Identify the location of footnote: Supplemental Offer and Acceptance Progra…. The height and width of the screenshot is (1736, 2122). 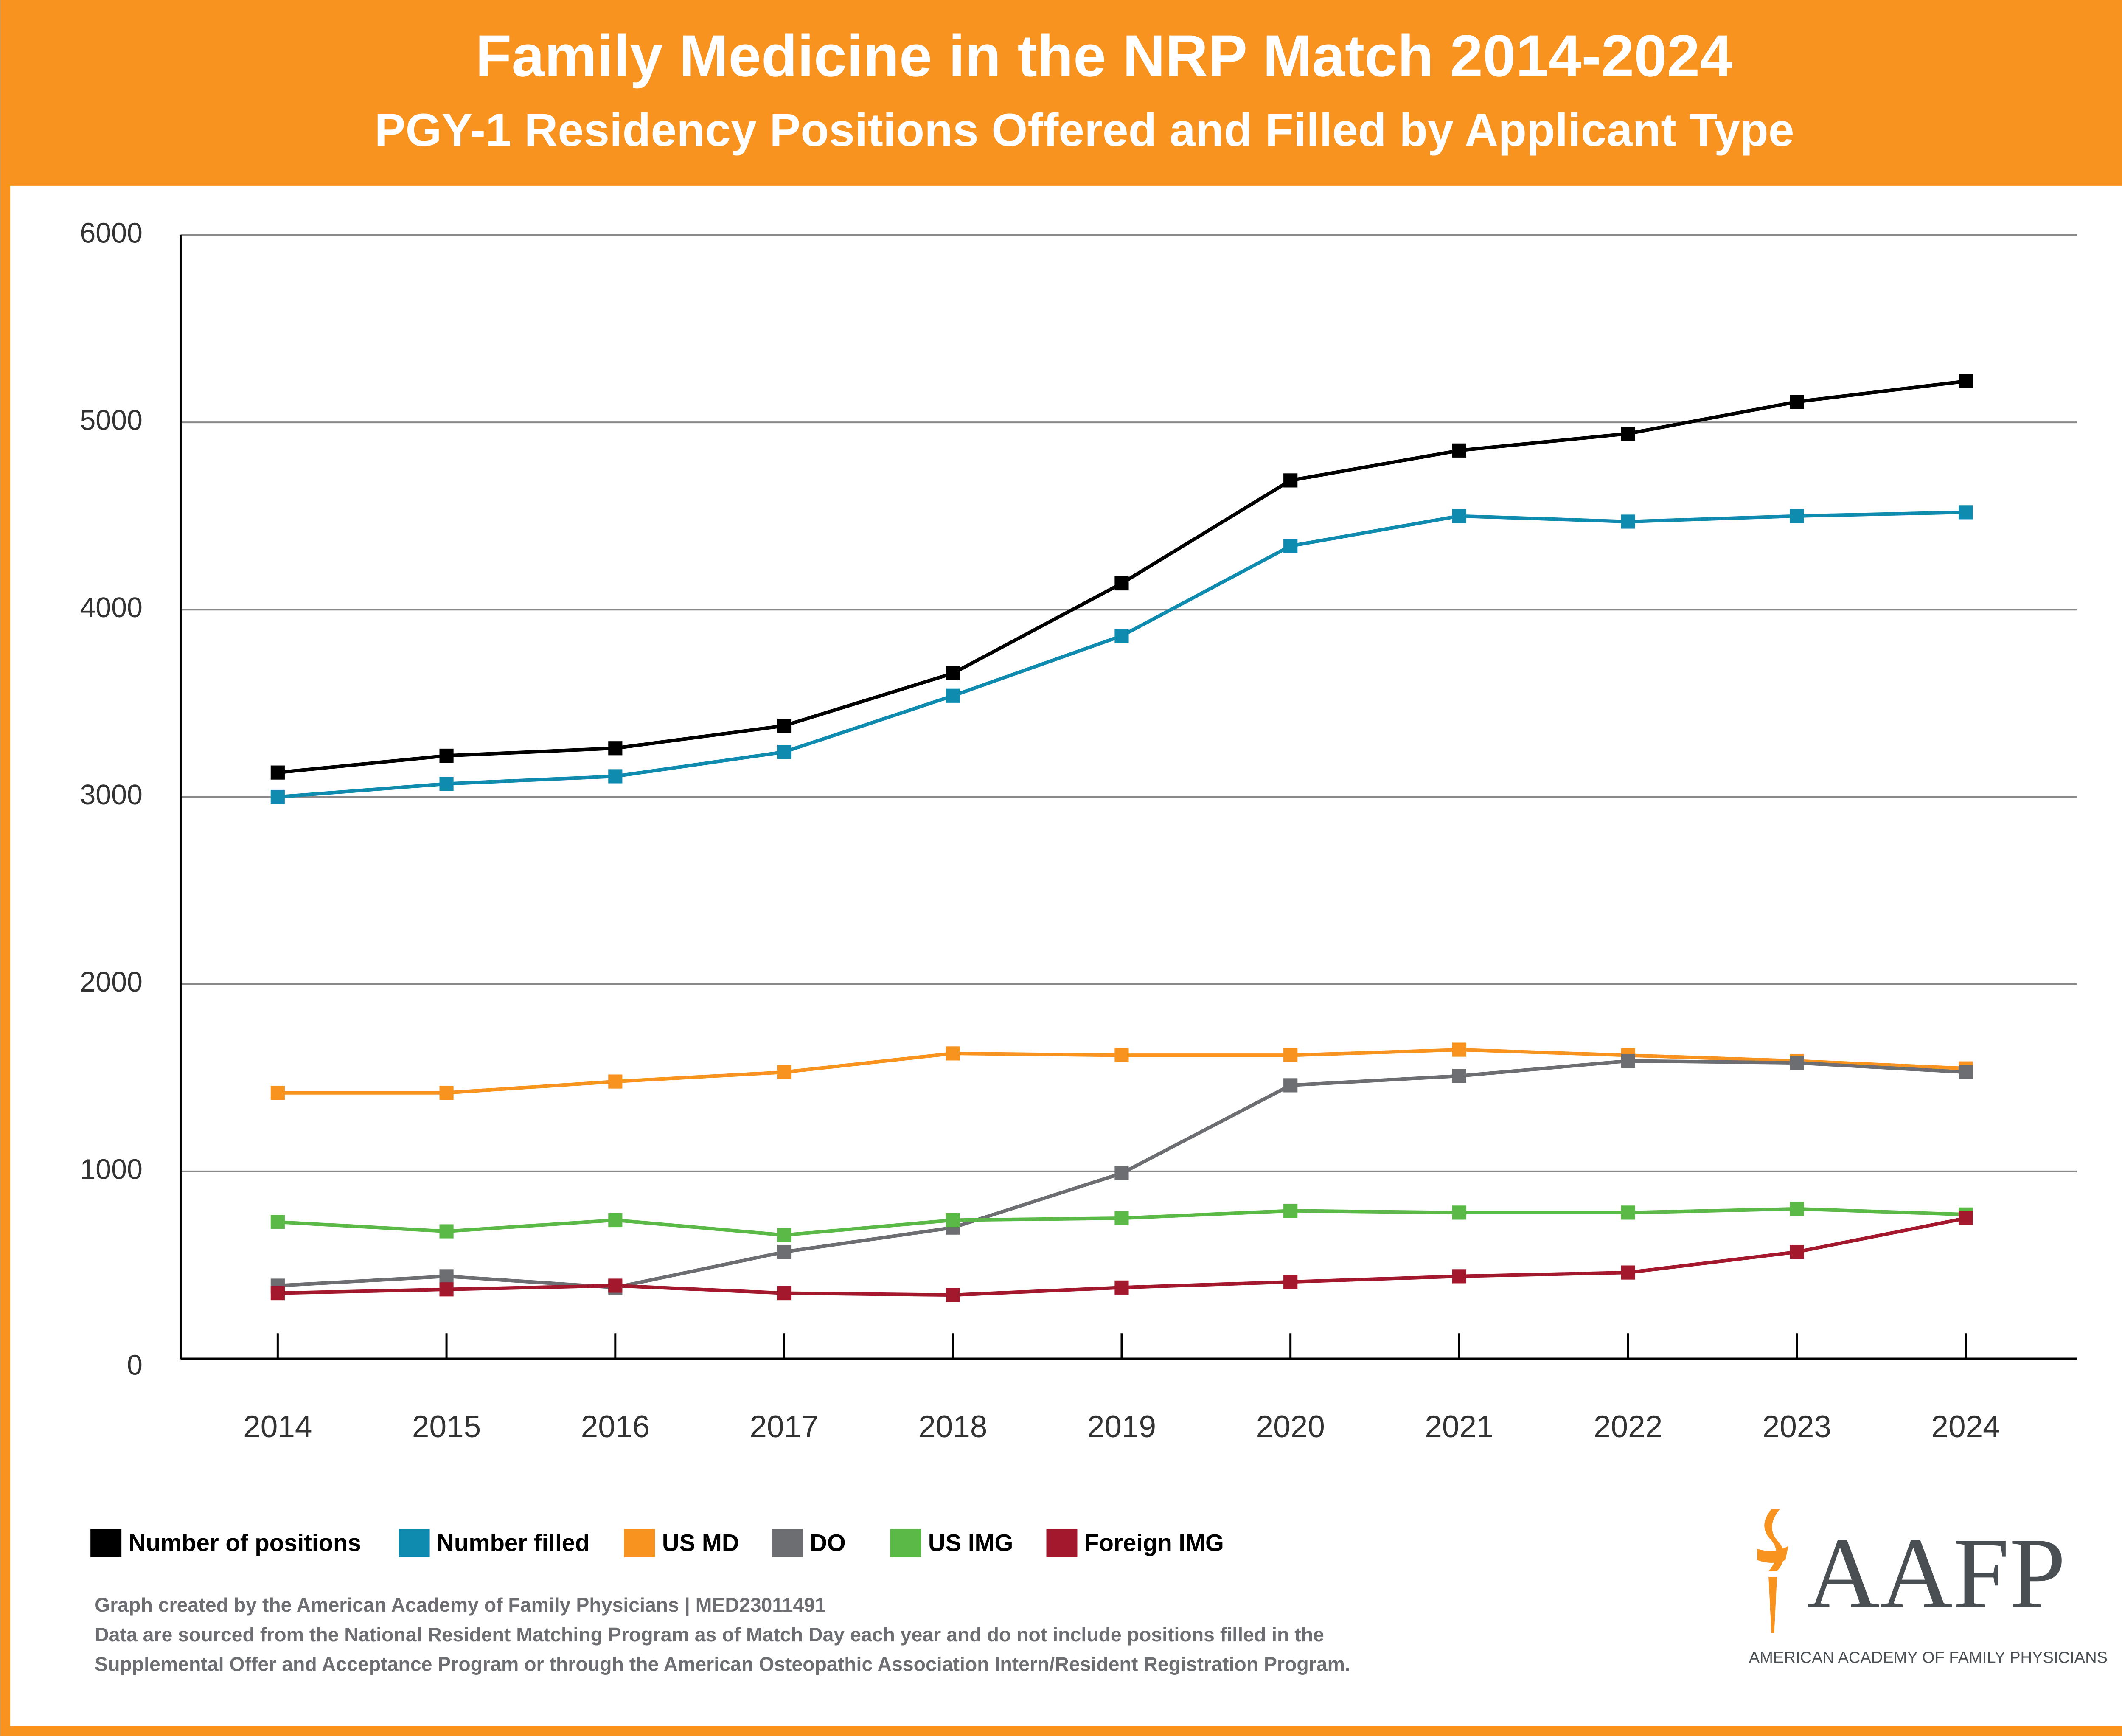
(722, 1664).